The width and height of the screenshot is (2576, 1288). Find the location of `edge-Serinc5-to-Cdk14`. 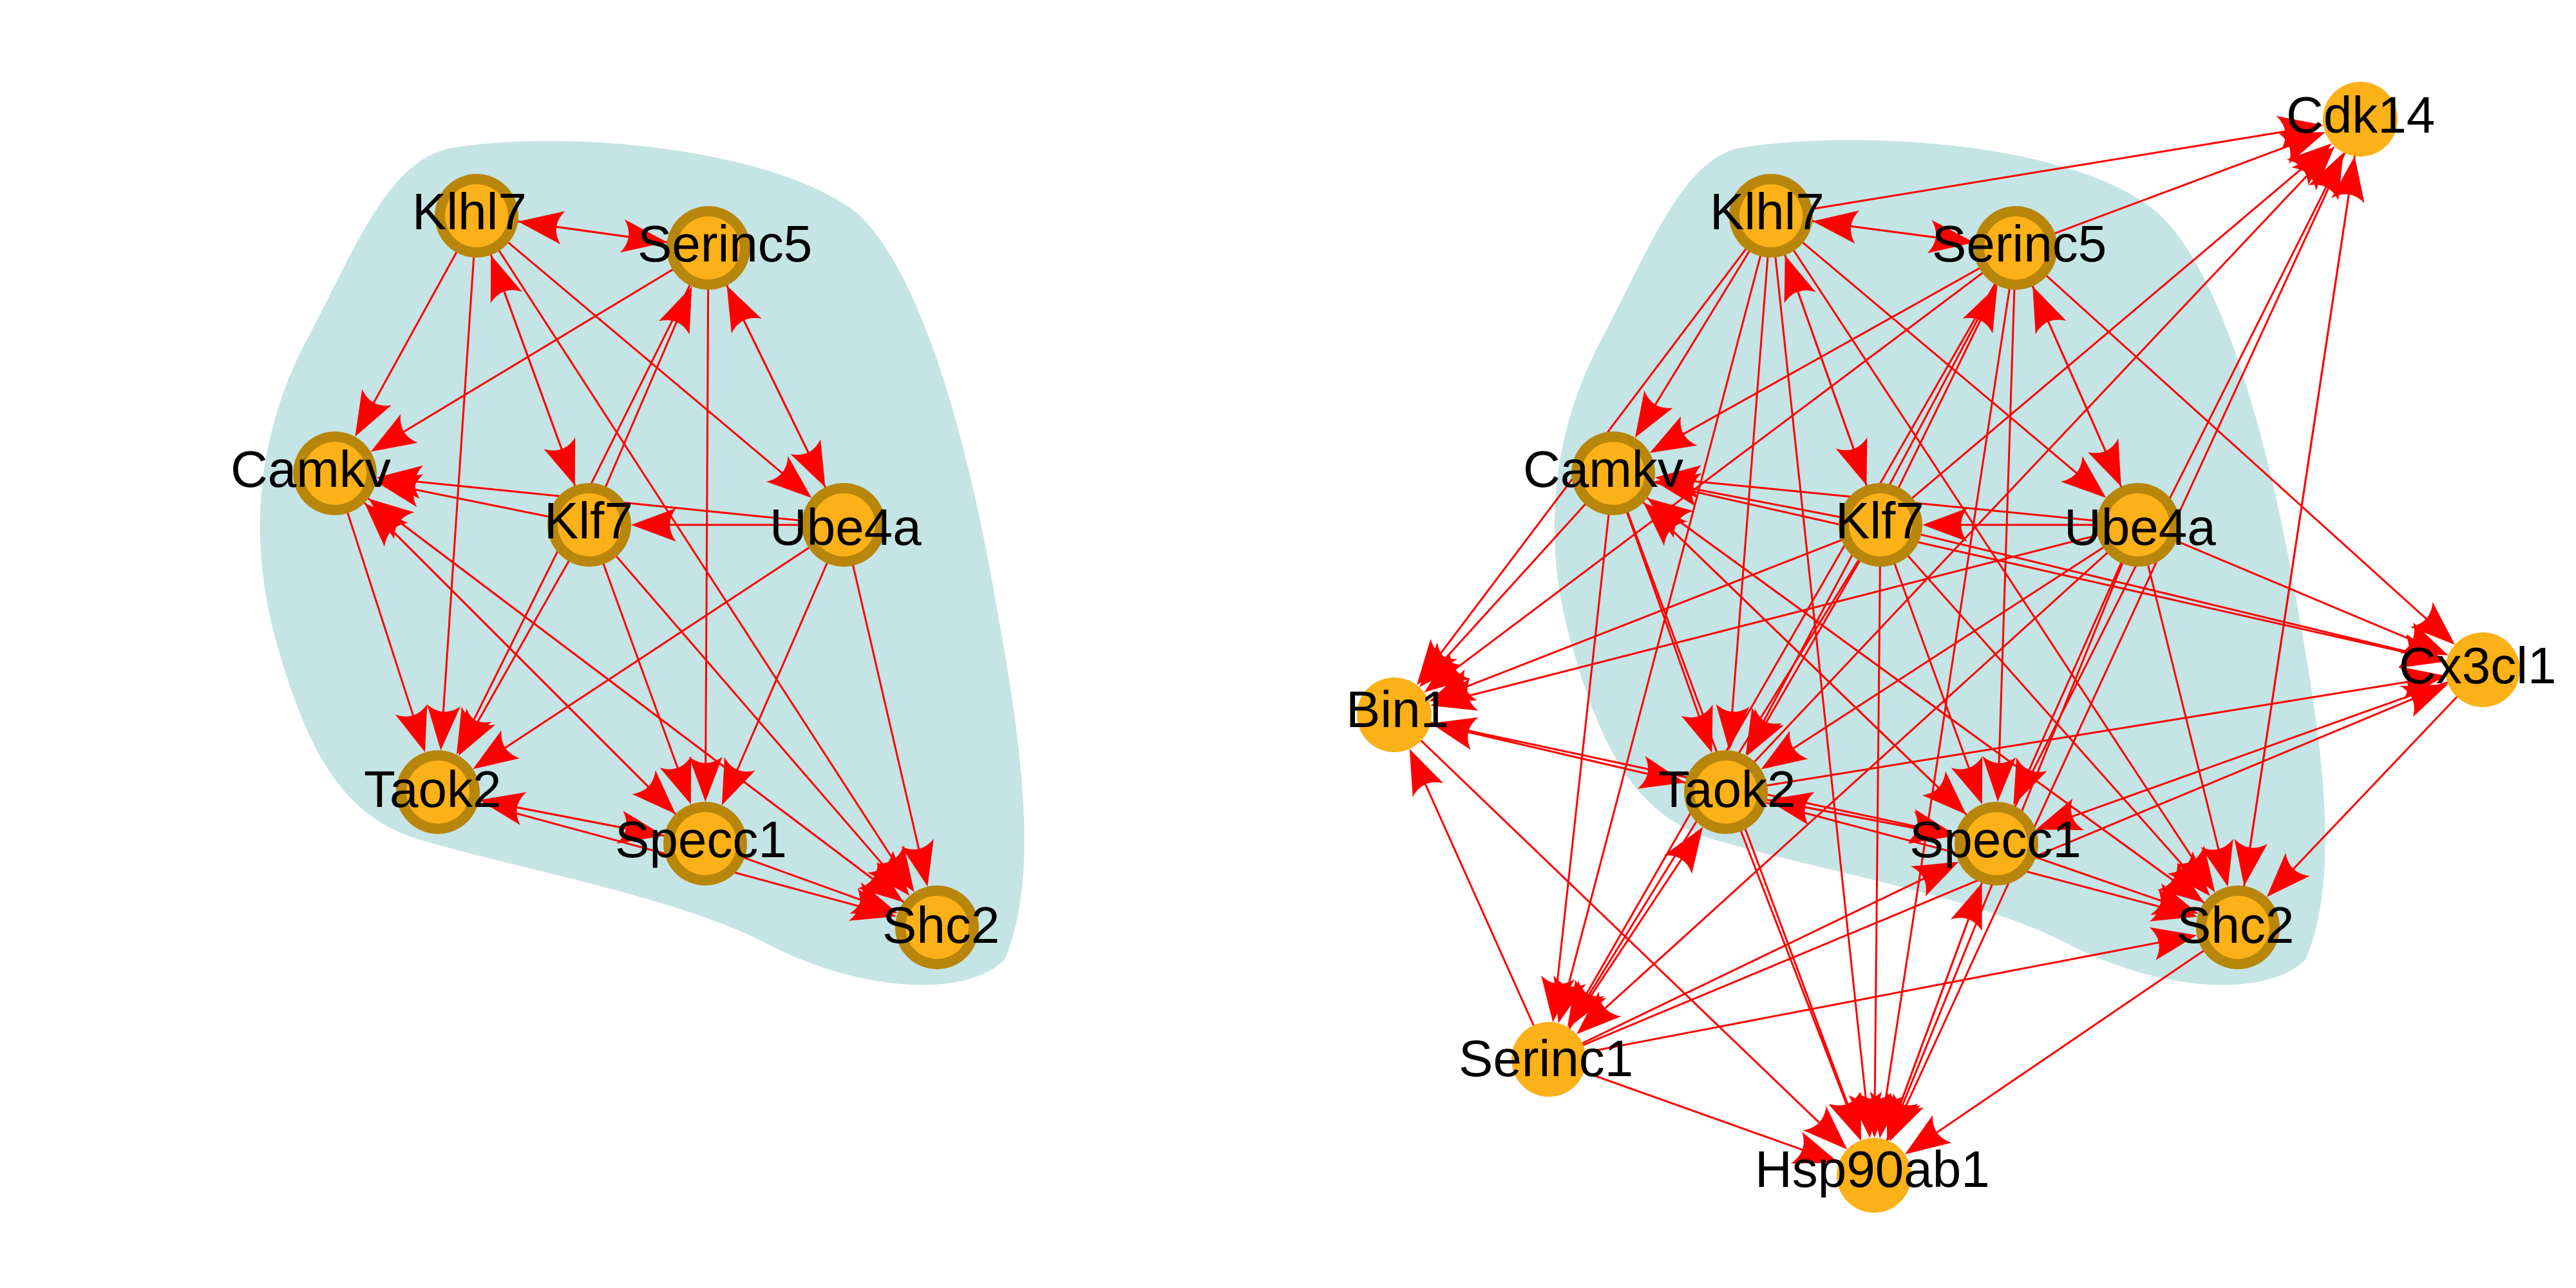

edge-Serinc5-to-Cdk14 is located at coordinates (2158, 194).